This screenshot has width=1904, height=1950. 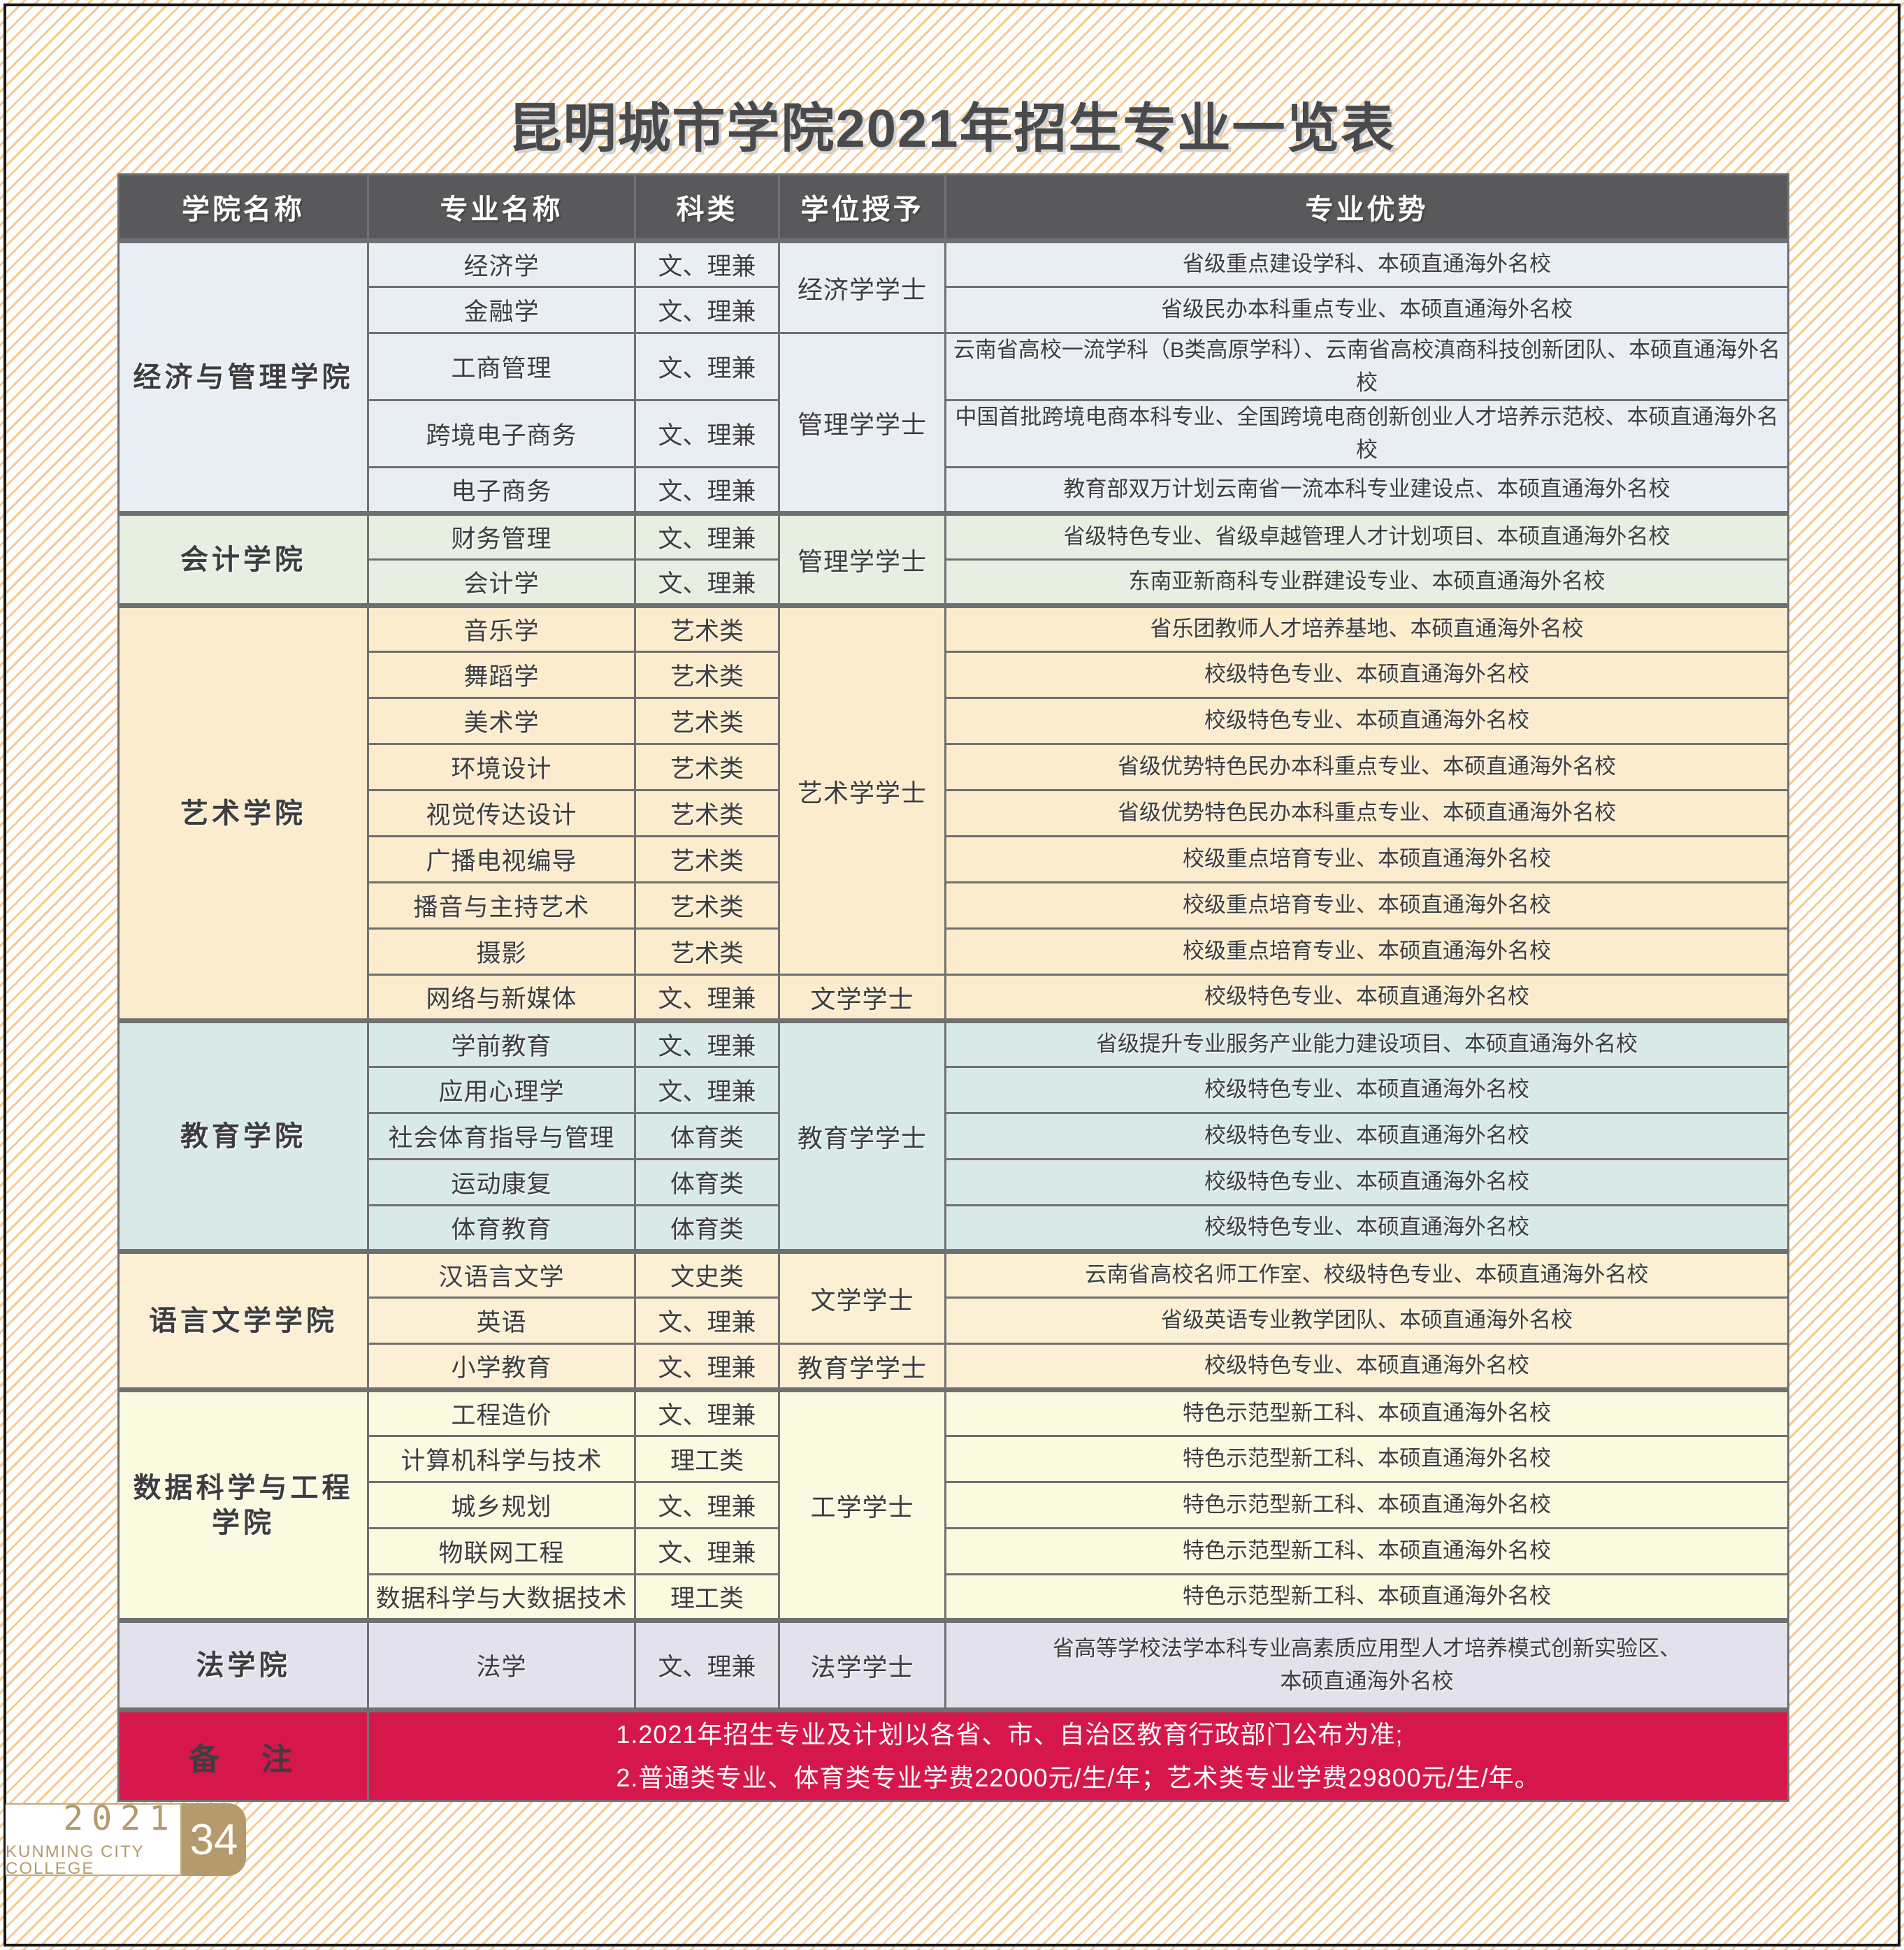 I want to click on degree-cell: 艺术学学士, so click(x=862, y=790).